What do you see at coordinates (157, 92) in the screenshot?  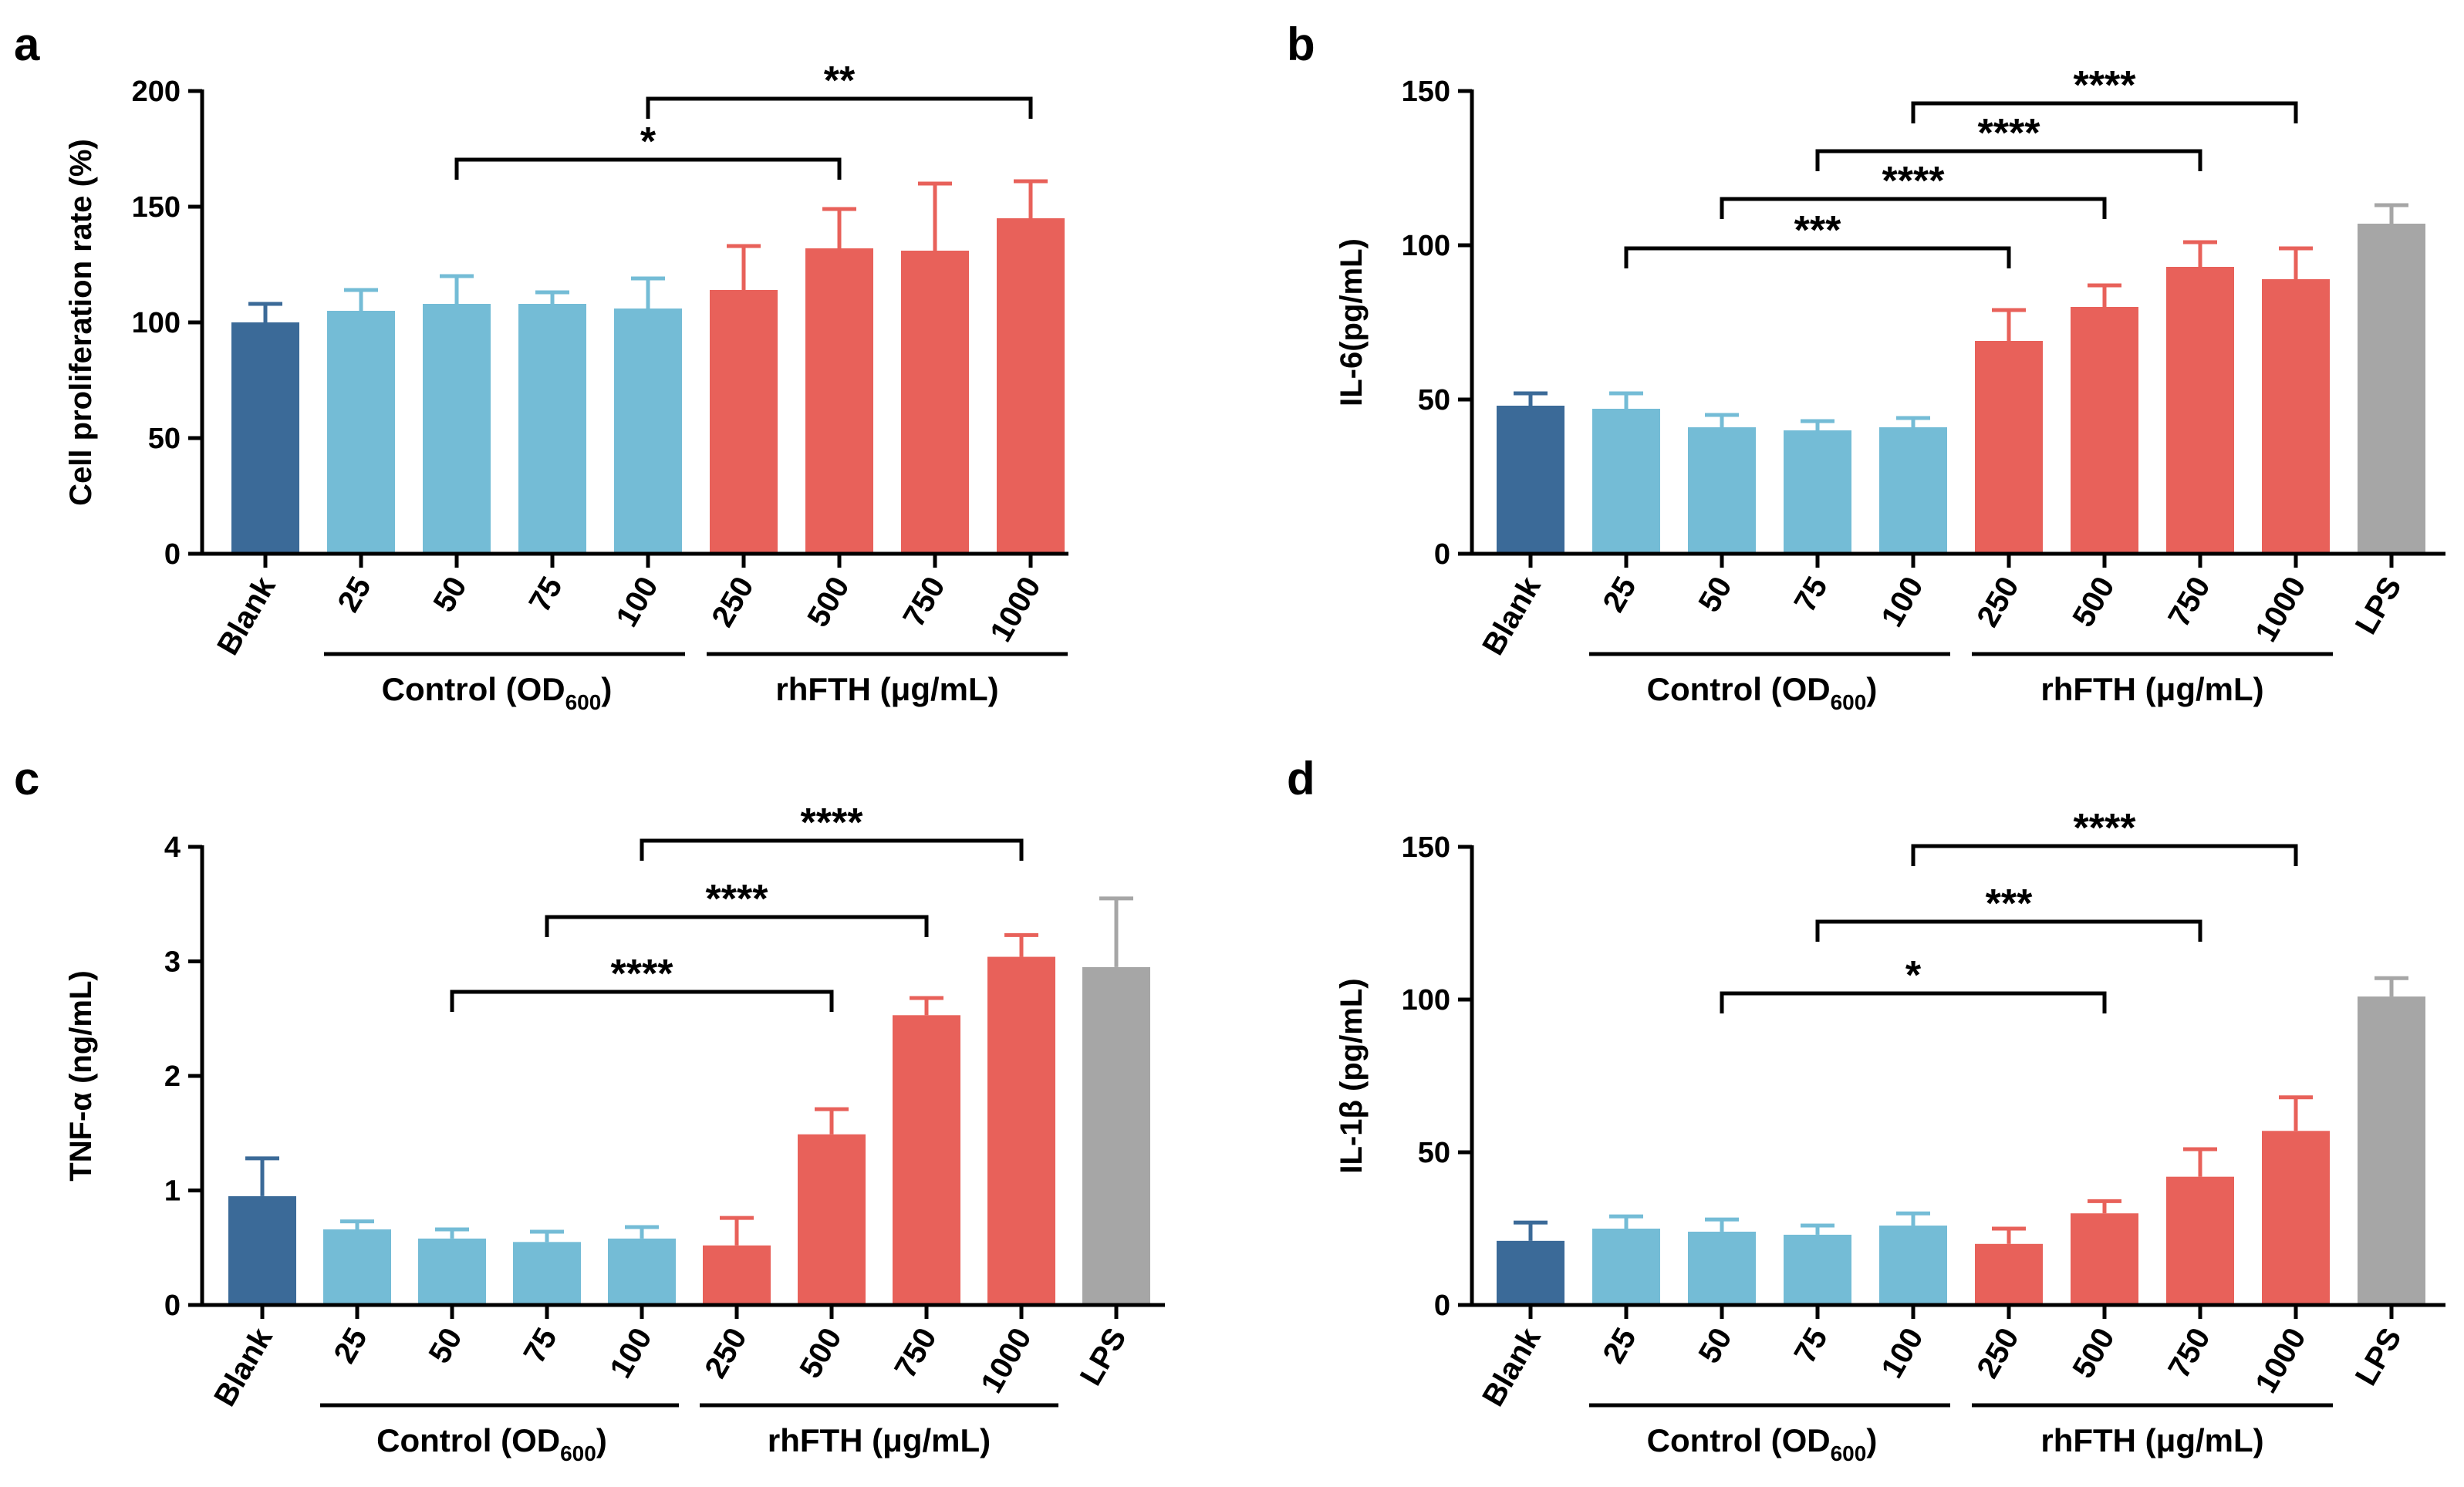 I see `y-tick-label: 200` at bounding box center [157, 92].